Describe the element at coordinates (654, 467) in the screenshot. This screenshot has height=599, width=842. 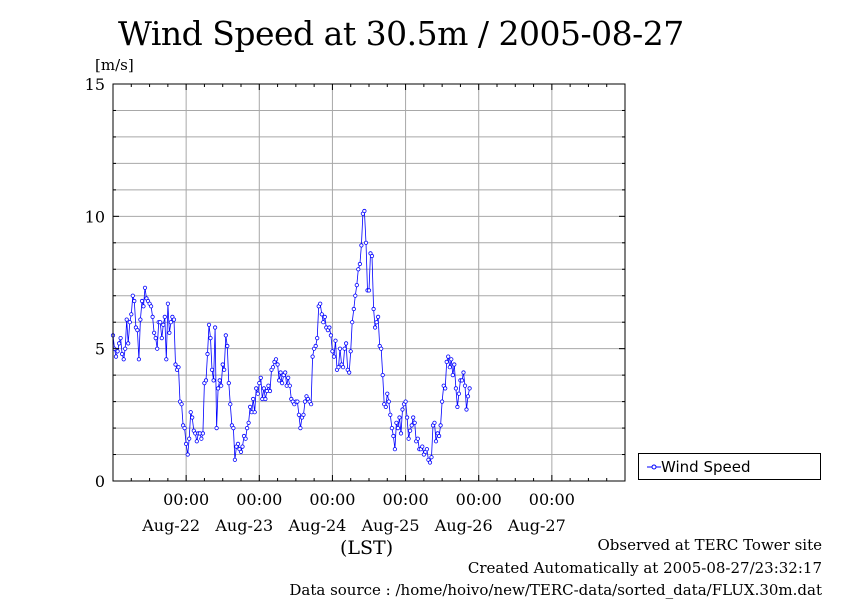
I see `legend-line-marker-icon` at that location.